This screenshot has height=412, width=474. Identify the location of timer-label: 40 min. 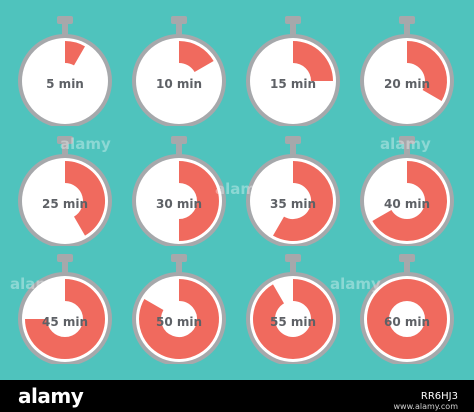
(407, 204).